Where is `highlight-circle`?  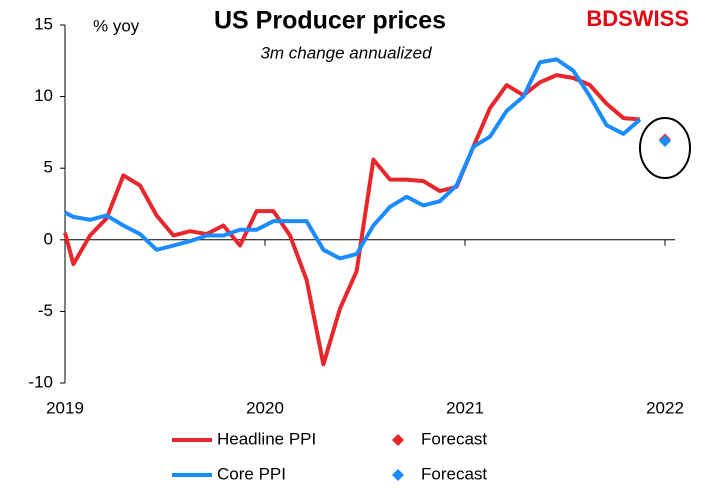
highlight-circle is located at coordinates (665, 148).